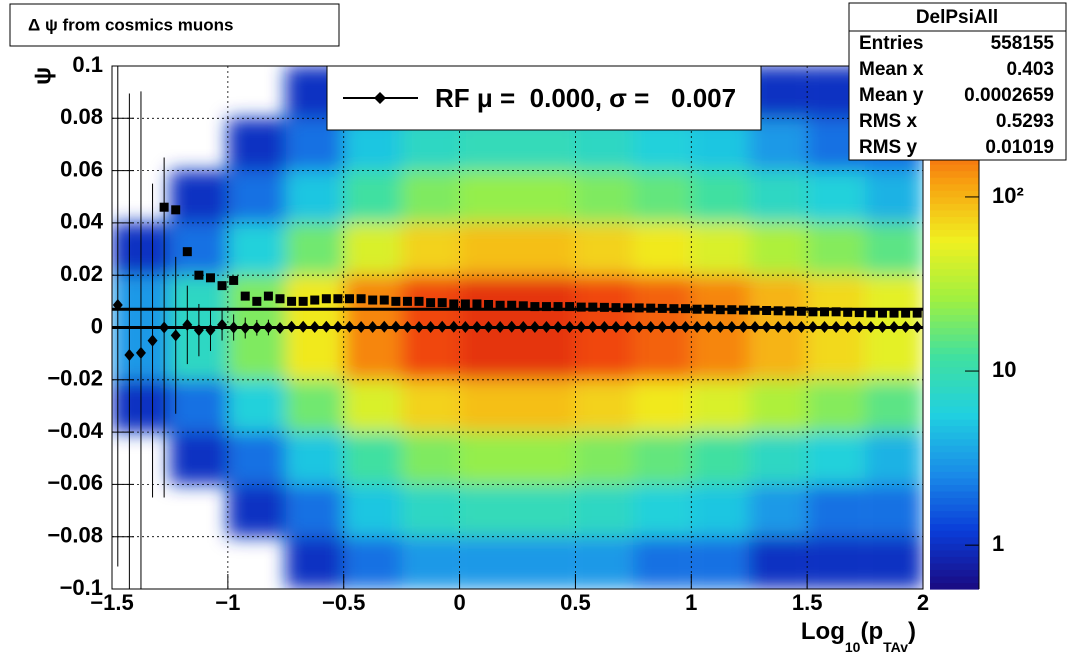 The height and width of the screenshot is (654, 1088). Describe the element at coordinates (998, 543) in the screenshot. I see `z-tick-label: 1` at that location.